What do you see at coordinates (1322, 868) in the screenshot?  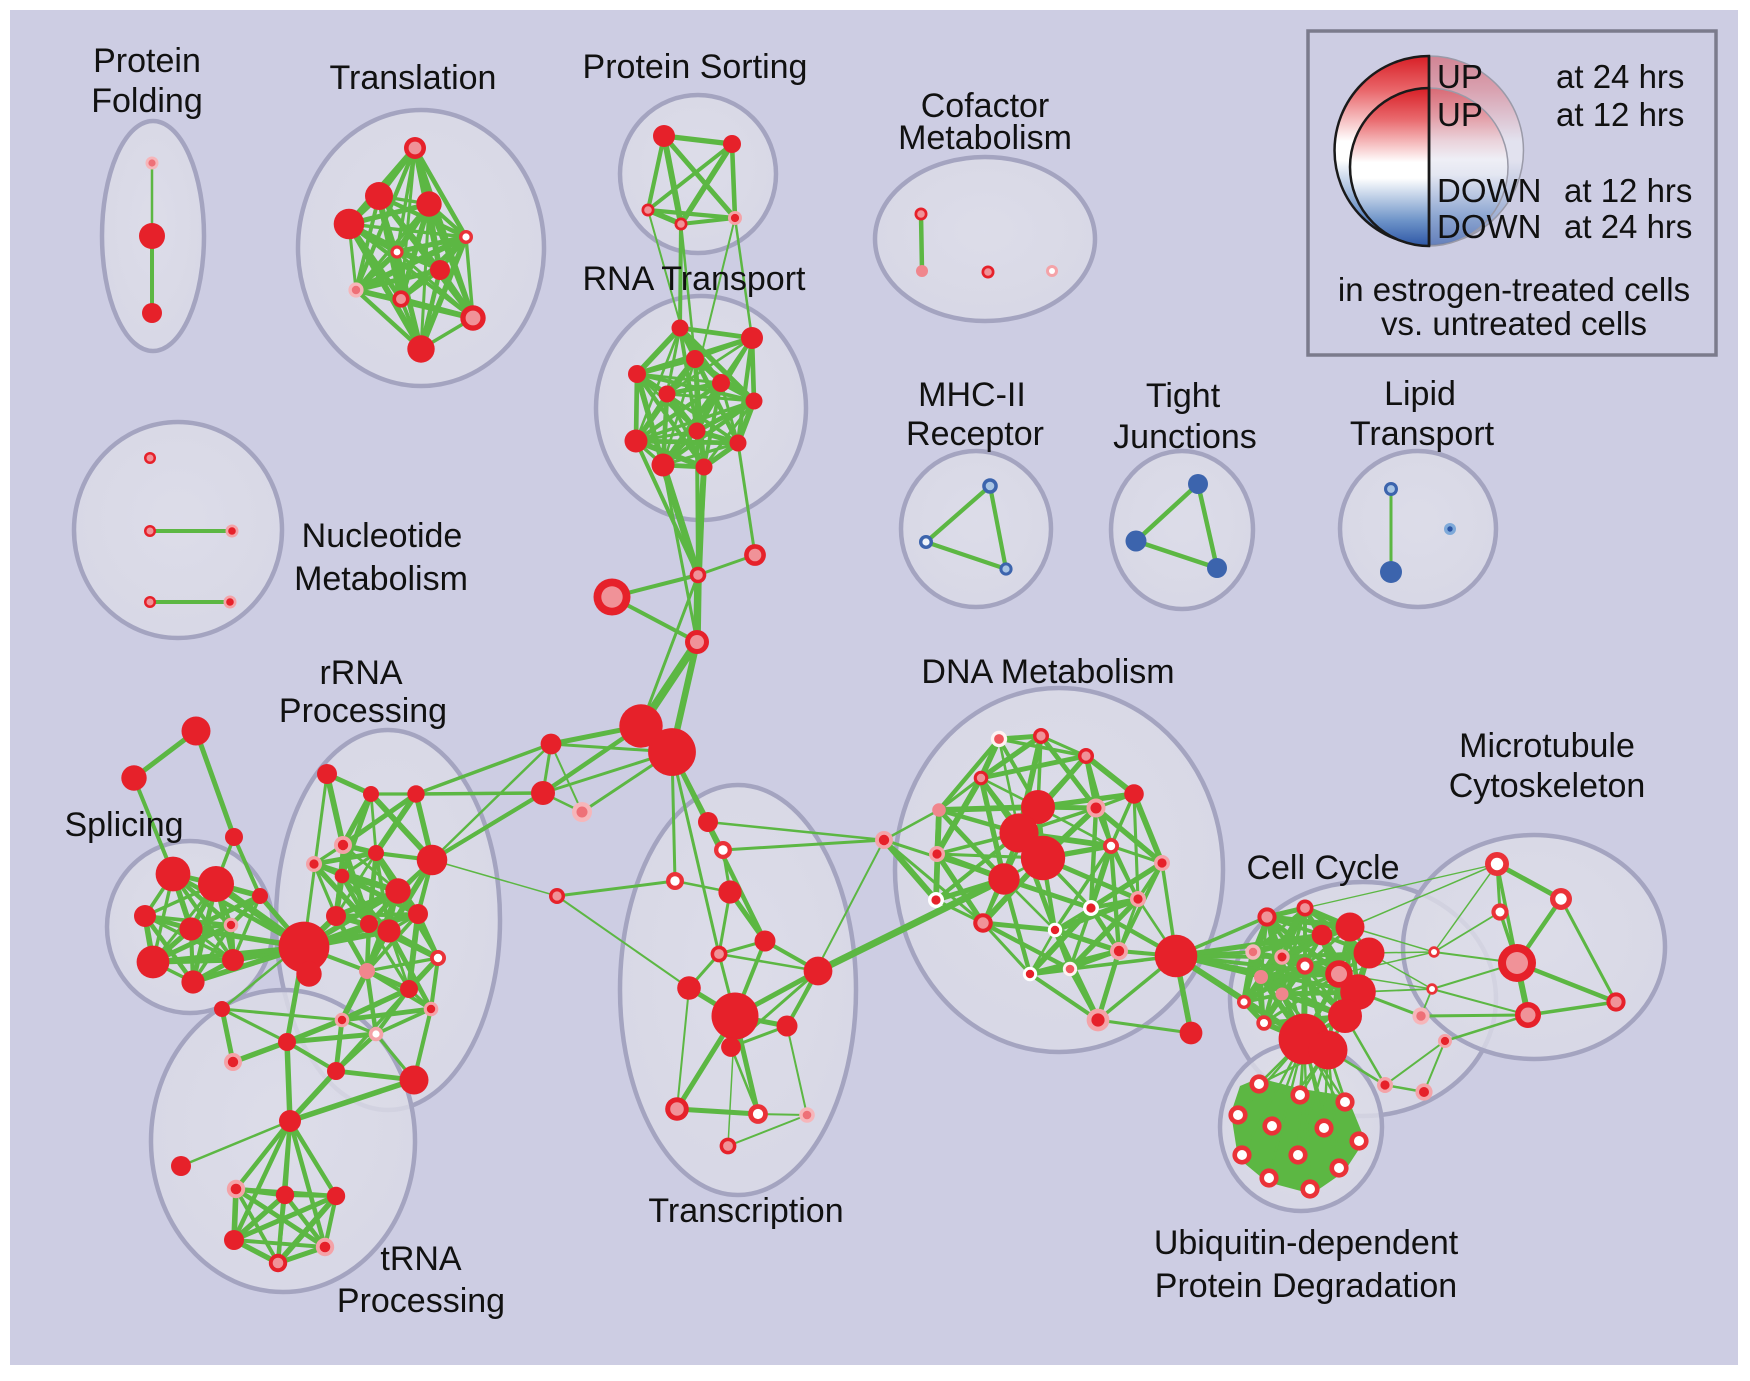 I see `svg-text: Cell Cycle` at bounding box center [1322, 868].